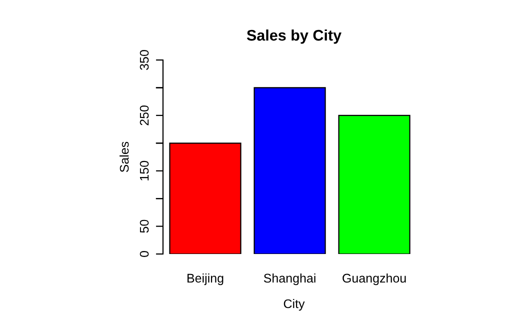 This screenshot has width=511, height=332. I want to click on y-axis-title: Sales, so click(124, 157).